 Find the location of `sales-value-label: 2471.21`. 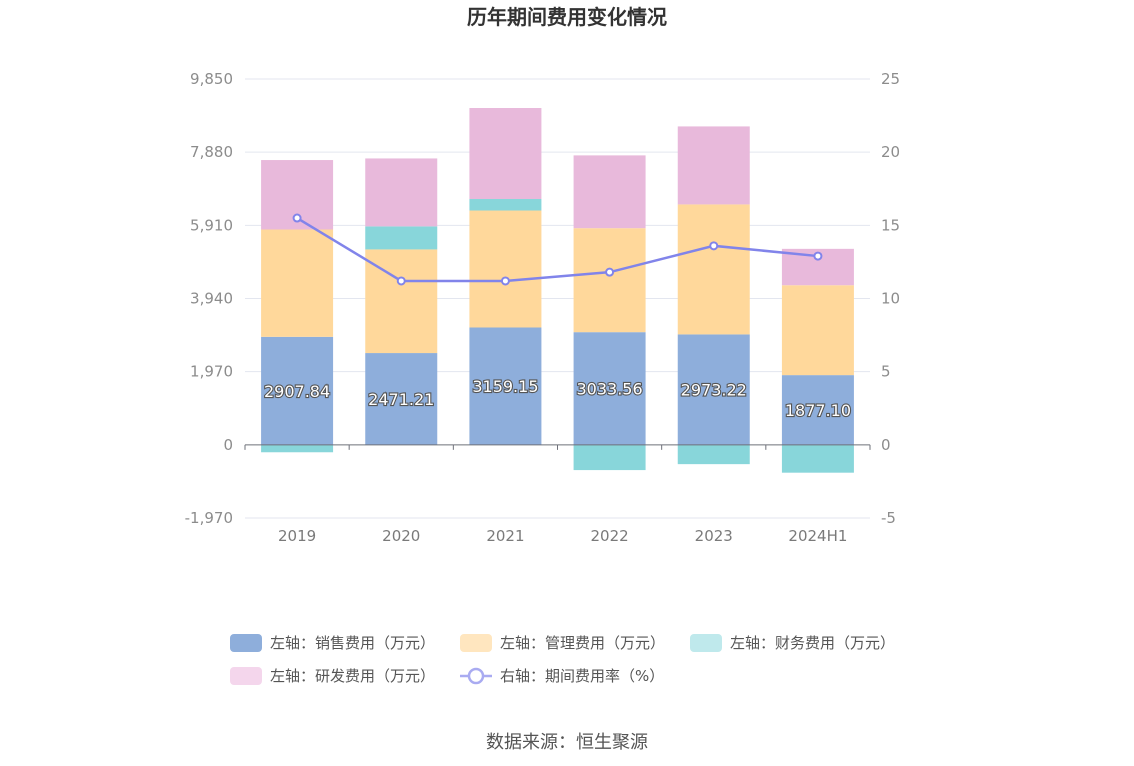

sales-value-label: 2471.21 is located at coordinates (401, 399).